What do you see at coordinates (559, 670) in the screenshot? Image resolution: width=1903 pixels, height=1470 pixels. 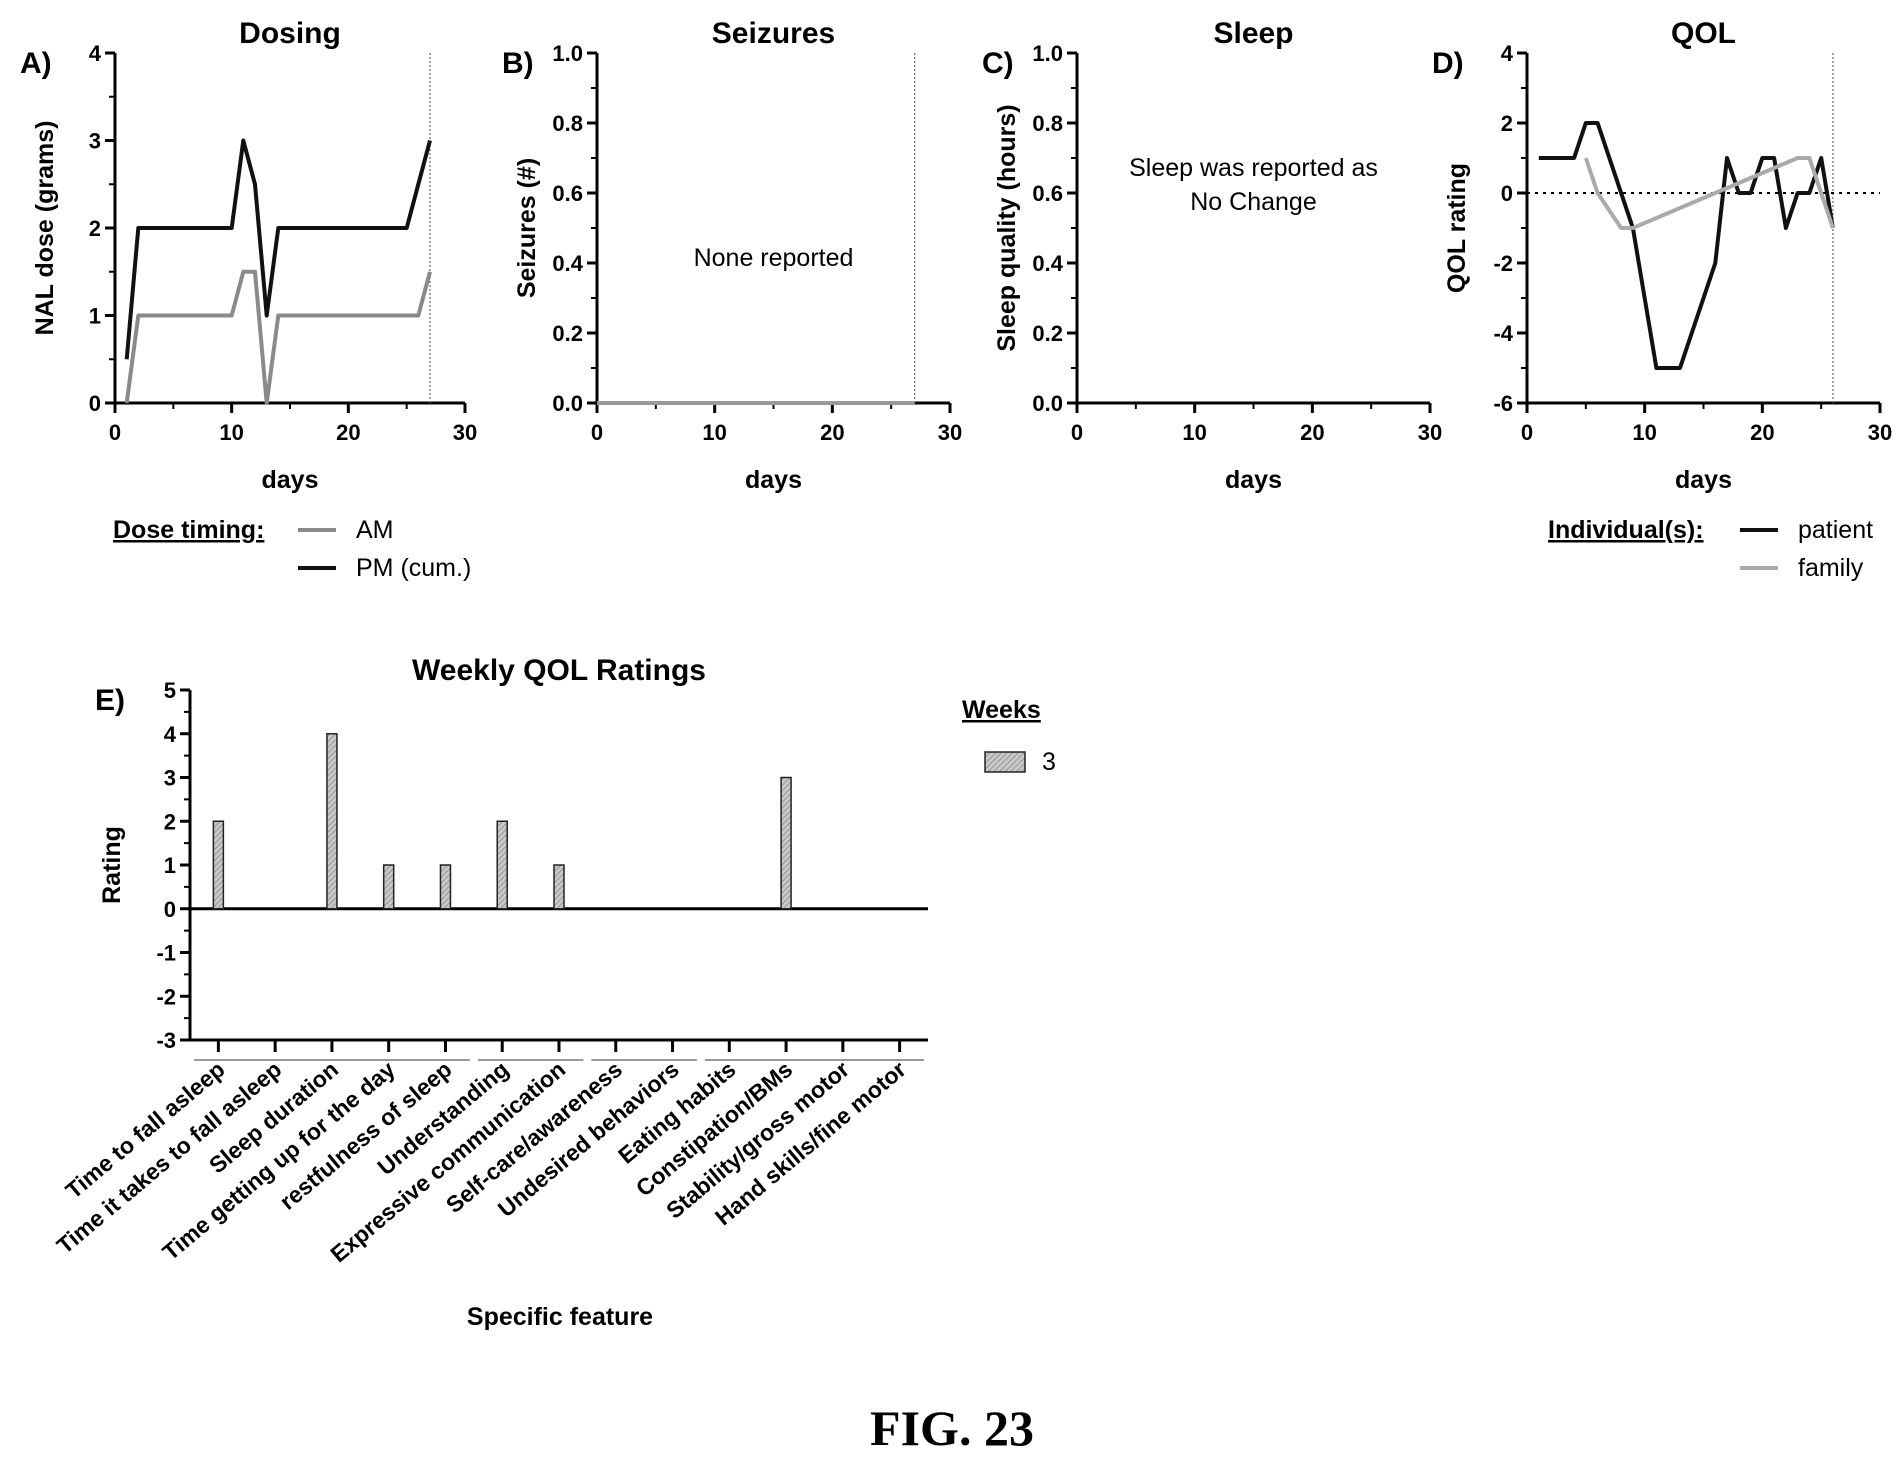 I see `chart-title: Weekly QOL Ratings` at bounding box center [559, 670].